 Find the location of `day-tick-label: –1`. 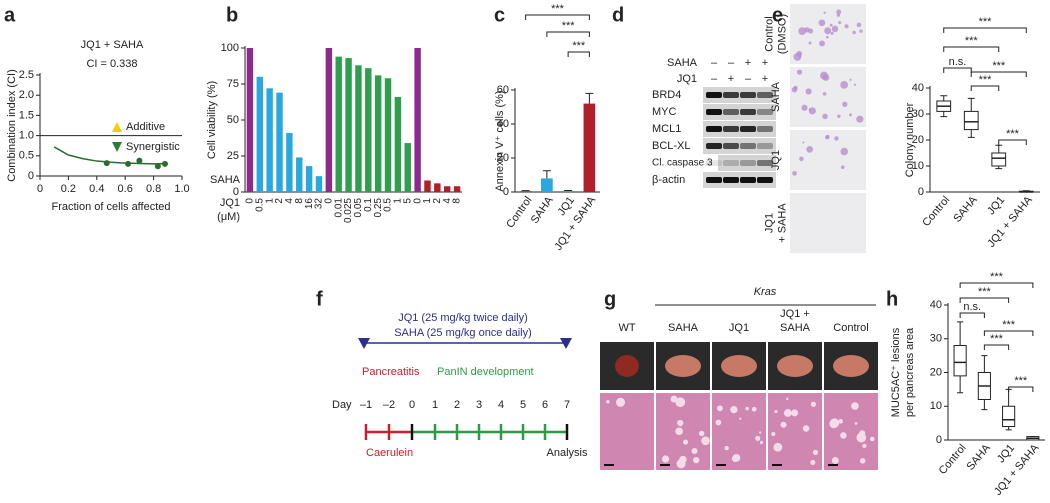

day-tick-label: –1 is located at coordinates (366, 405).